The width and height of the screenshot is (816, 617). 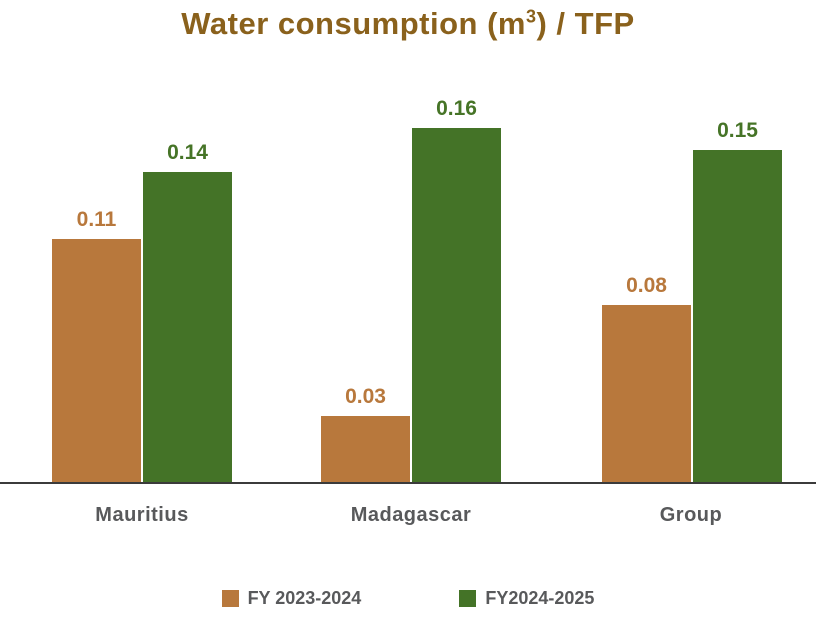 What do you see at coordinates (365, 396) in the screenshot?
I see `bar-value-label: 0.03` at bounding box center [365, 396].